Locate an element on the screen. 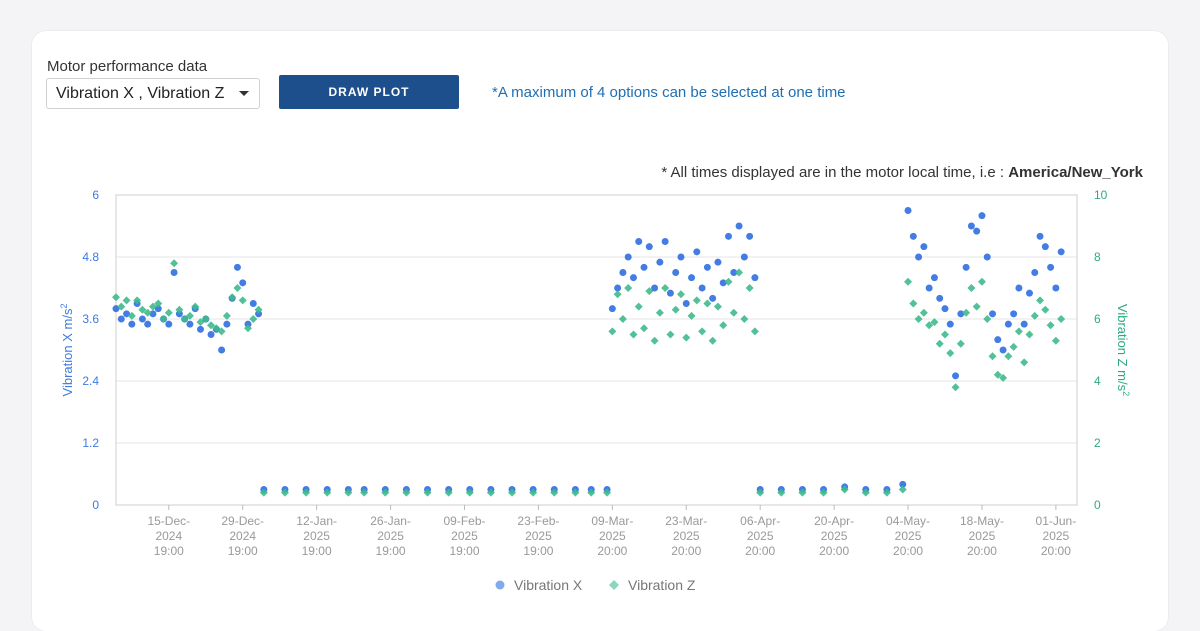 The image size is (1200, 631). x-tick-label: 15-Dec- is located at coordinates (168, 521).